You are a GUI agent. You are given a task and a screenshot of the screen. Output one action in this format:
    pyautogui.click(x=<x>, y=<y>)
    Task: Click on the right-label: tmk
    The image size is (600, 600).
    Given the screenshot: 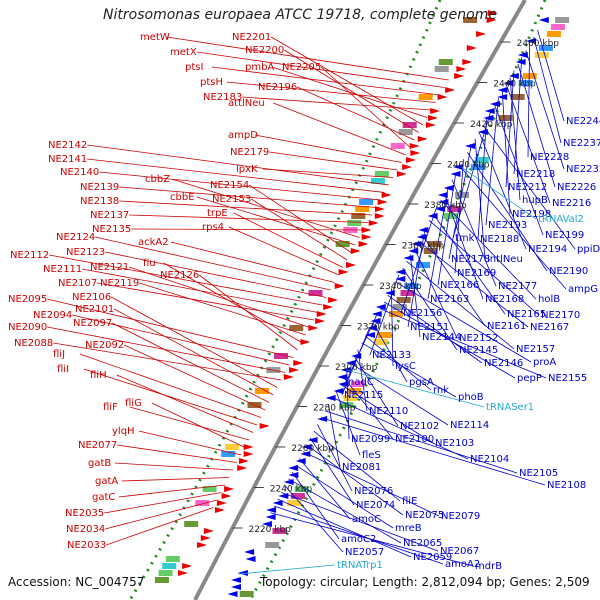 What is the action you would take?
    pyautogui.click(x=465, y=238)
    